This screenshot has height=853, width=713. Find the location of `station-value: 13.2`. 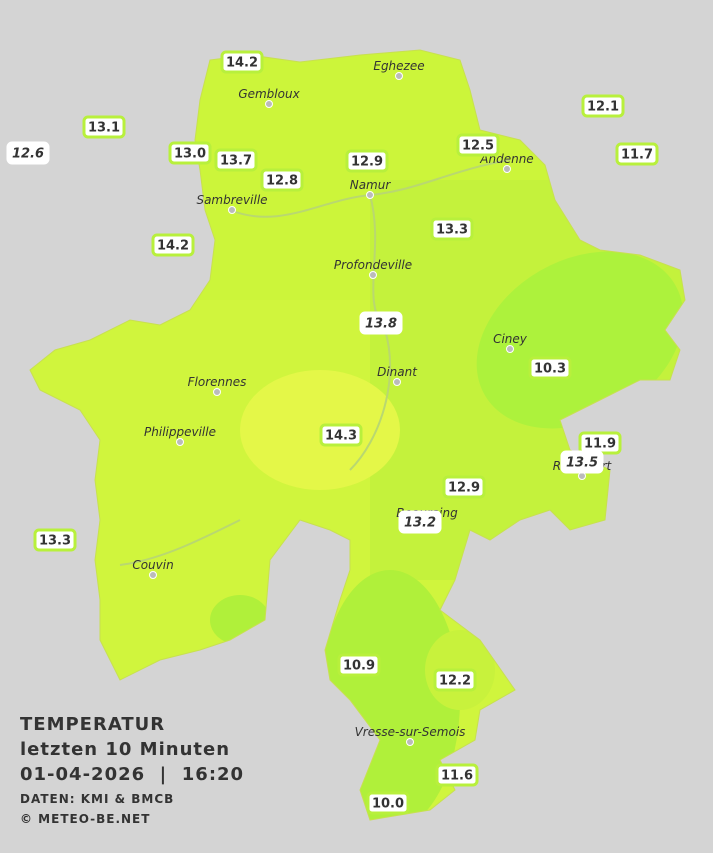

station-value: 13.2 is located at coordinates (420, 523).